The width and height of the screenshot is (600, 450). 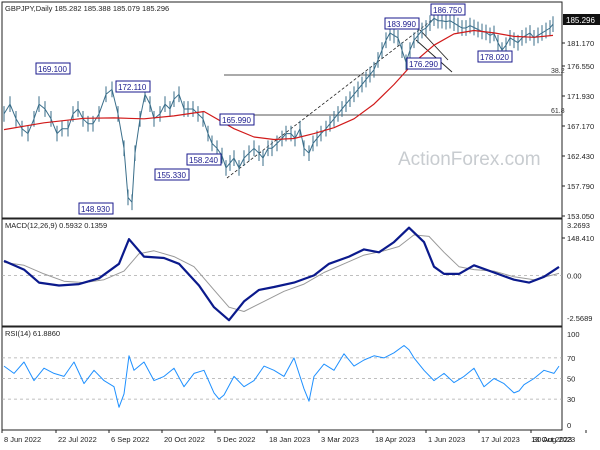 I want to click on rsi-y-tick-label: 100, so click(x=573, y=334).